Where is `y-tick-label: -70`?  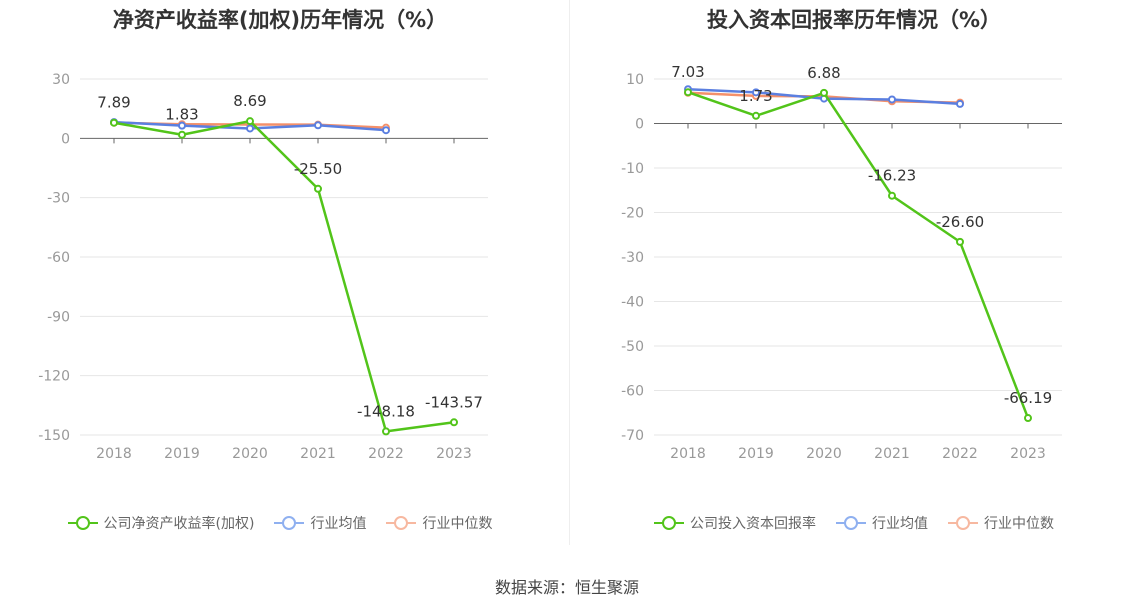
y-tick-label: -70 is located at coordinates (632, 436).